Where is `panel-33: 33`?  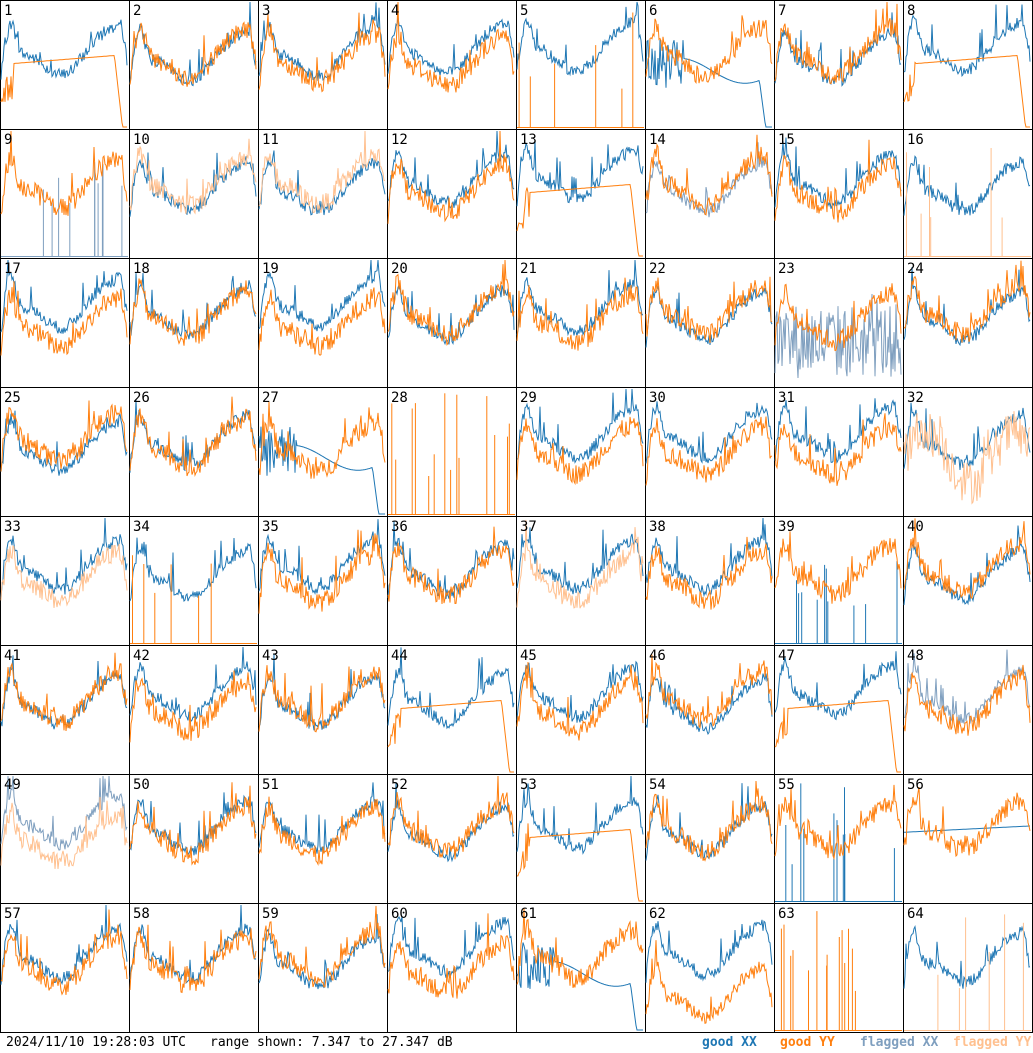
panel-33: 33 is located at coordinates (65, 581).